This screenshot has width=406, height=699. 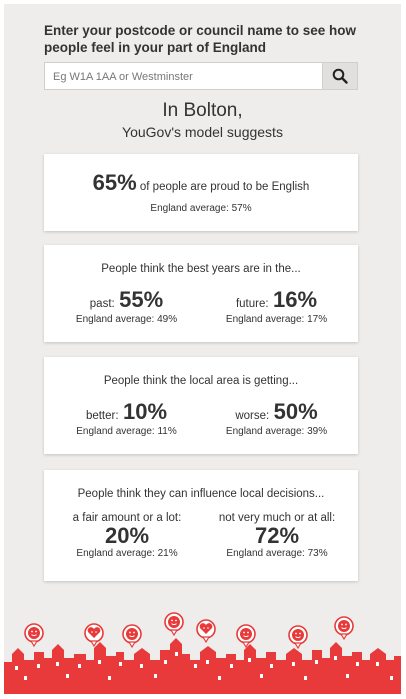 I want to click on influence-negative-label: not very much or at all:, so click(x=277, y=518).